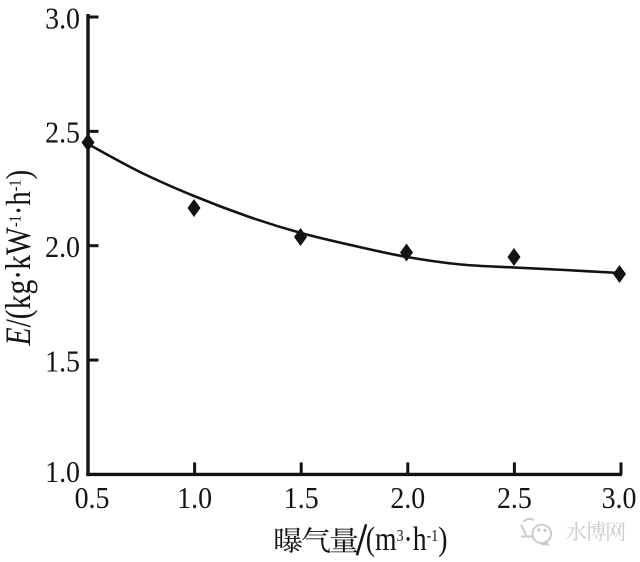  What do you see at coordinates (92, 499) in the screenshot?
I see `svg-text: 0.5` at bounding box center [92, 499].